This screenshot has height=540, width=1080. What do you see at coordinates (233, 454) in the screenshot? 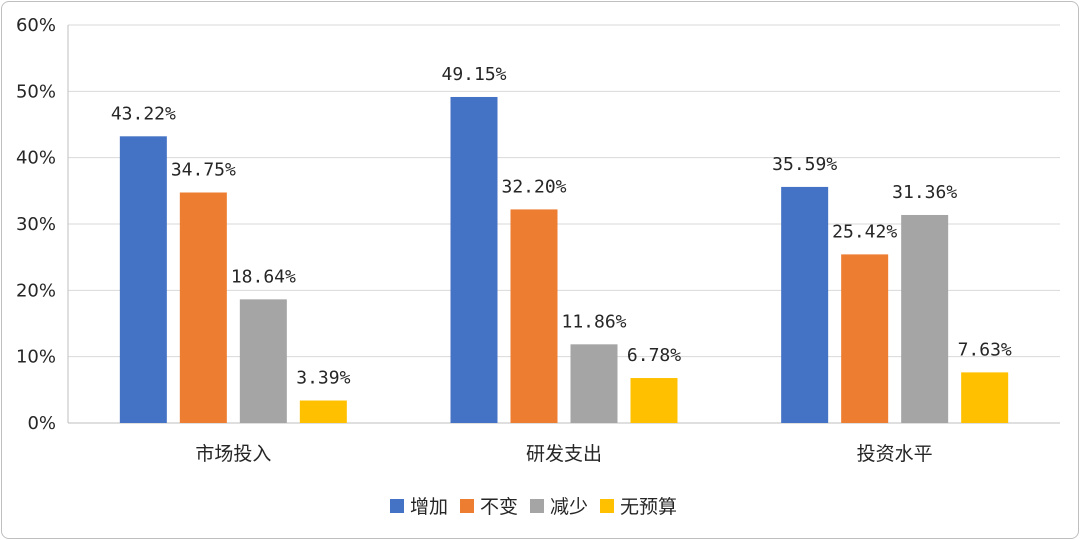
I see `category-label: 市场投入` at bounding box center [233, 454].